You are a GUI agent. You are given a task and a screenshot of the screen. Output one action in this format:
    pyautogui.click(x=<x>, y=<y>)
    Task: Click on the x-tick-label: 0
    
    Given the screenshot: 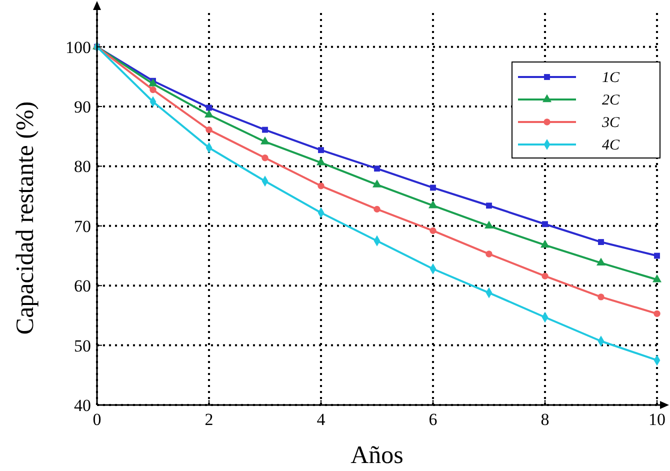 What is the action you would take?
    pyautogui.click(x=97, y=419)
    